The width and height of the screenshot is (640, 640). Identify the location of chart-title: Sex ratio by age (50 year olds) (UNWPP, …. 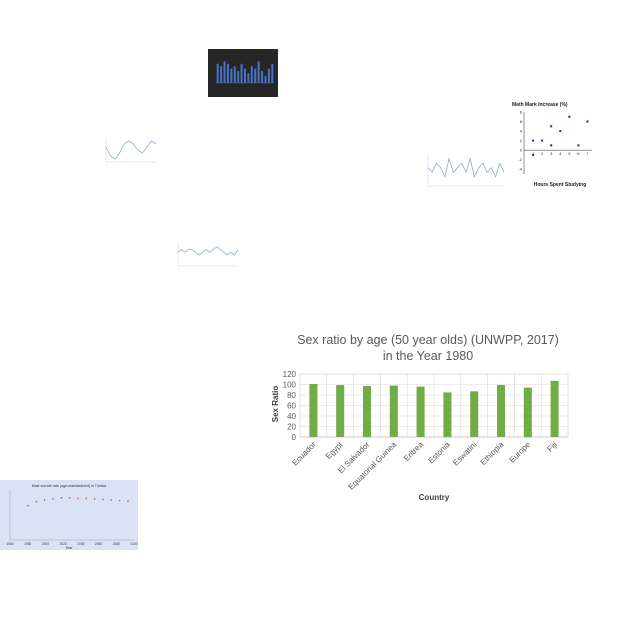
(428, 340).